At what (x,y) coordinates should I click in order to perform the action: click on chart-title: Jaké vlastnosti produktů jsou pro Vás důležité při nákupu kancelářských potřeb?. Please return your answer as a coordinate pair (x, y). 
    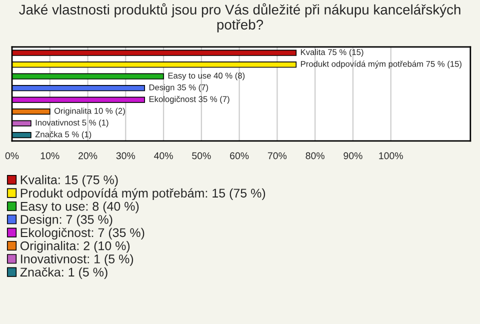
    Looking at the image, I should click on (239, 17).